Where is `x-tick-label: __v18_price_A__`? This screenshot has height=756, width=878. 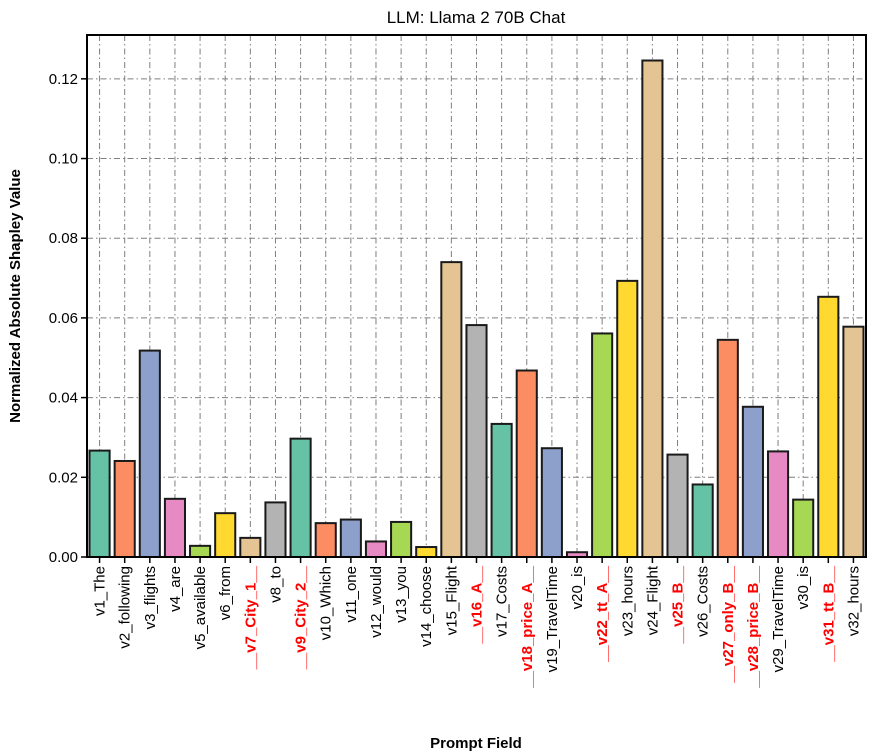 x-tick-label: __v18_price_A__ is located at coordinates (527, 626).